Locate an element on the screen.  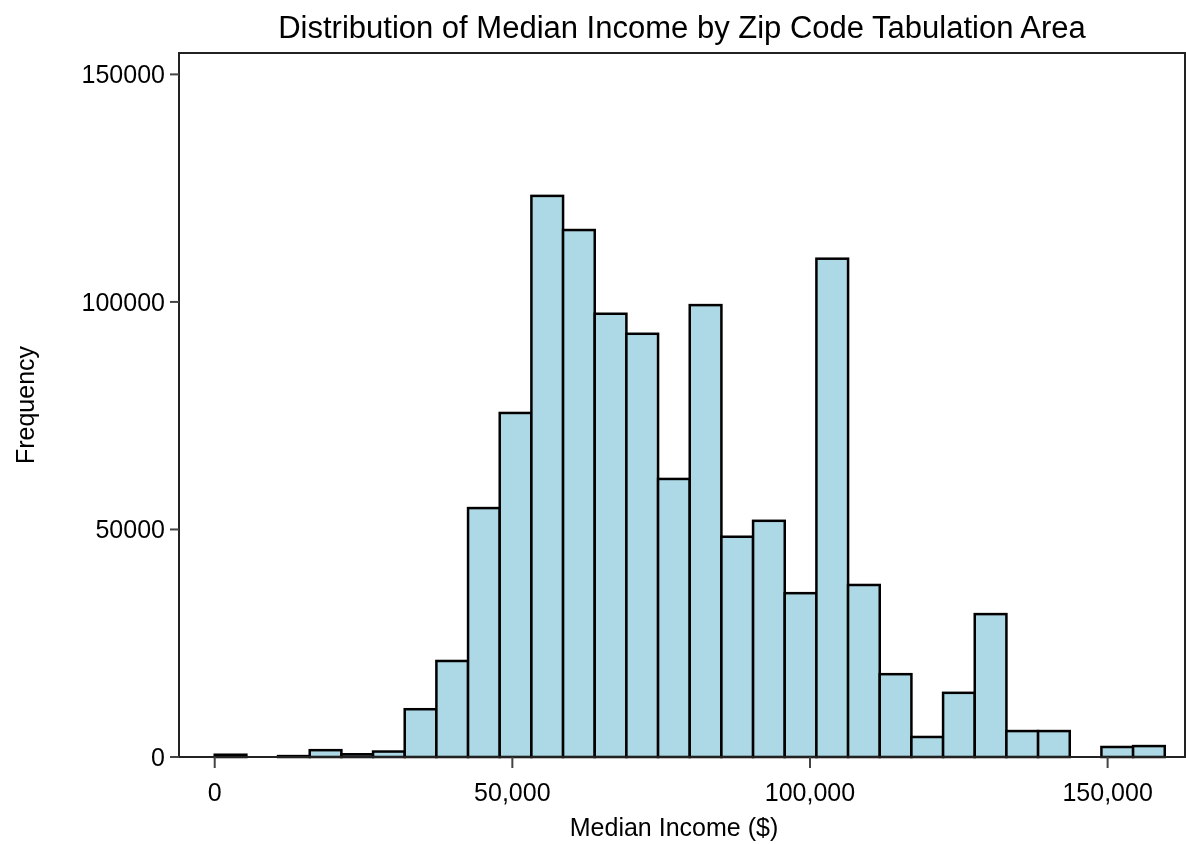
x-tick-label: 150,000 is located at coordinates (1107, 792).